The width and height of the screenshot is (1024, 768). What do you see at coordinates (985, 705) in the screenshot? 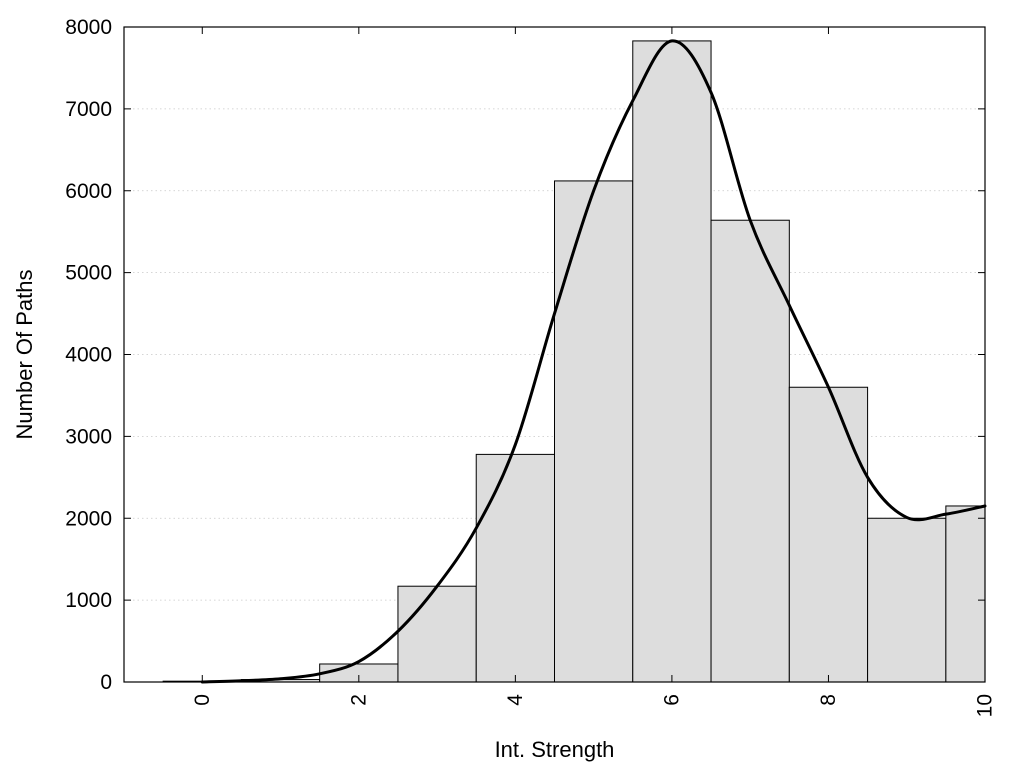
I see `x-tick-label: 10` at bounding box center [985, 705].